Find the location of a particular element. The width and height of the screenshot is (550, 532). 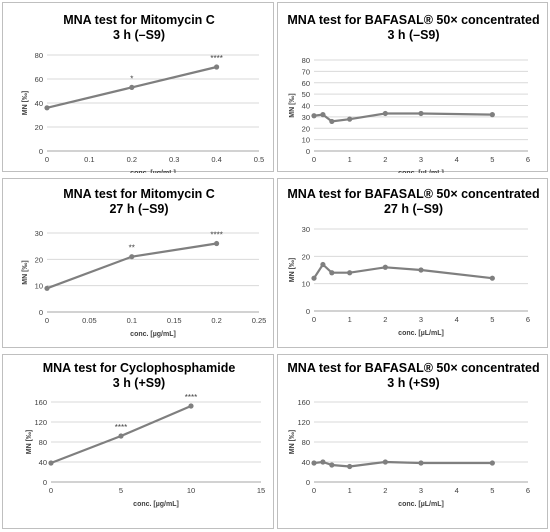

x-tick-label: 0.05 is located at coordinates (89, 320).